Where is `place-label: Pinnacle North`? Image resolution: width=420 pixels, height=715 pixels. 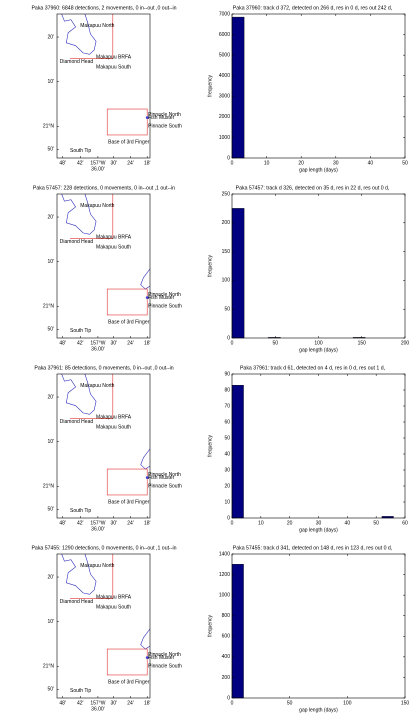
place-label: Pinnacle North is located at coordinates (164, 655).